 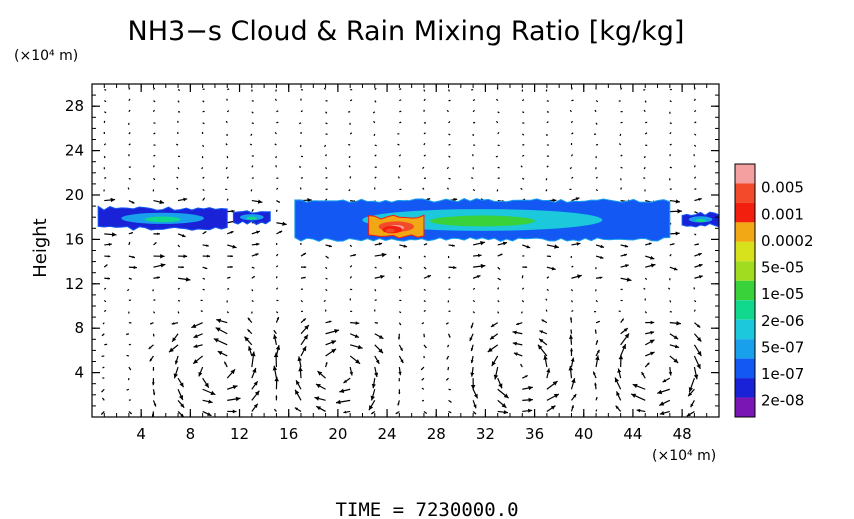 I want to click on colorbar-label: 5e-05, so click(x=782, y=268).